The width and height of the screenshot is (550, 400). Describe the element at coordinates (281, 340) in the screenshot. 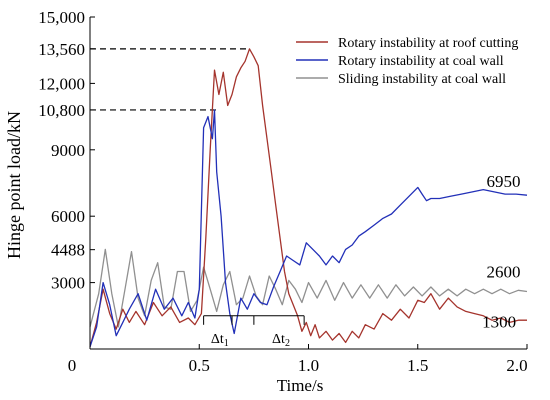

I see `interval-label-1: Δt2` at that location.